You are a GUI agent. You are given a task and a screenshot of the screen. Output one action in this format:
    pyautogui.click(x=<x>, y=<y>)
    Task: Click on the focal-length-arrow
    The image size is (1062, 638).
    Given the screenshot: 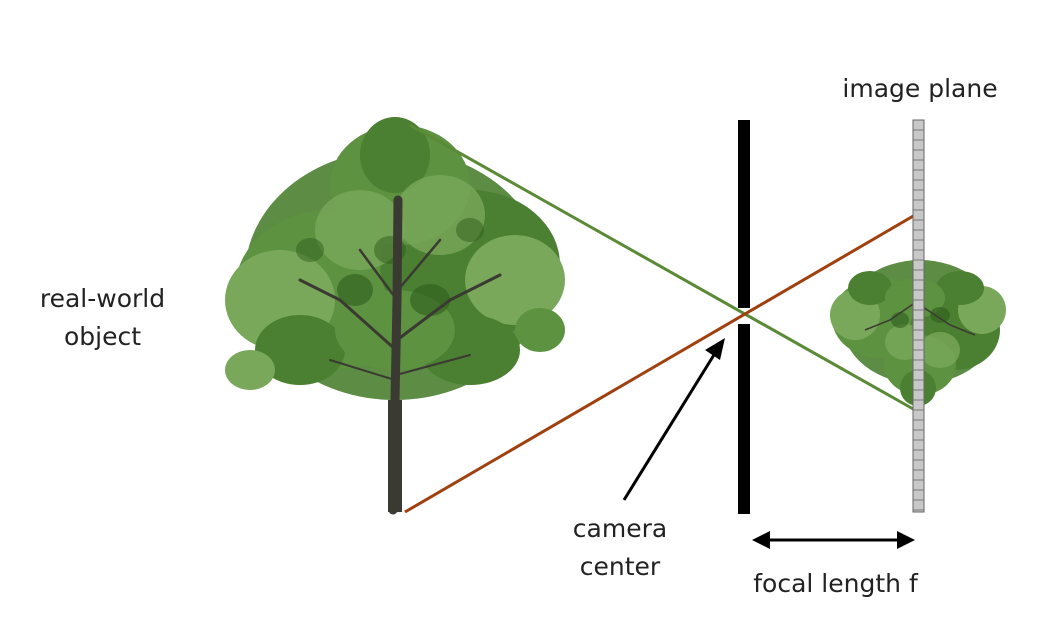 What is the action you would take?
    pyautogui.click(x=833, y=540)
    